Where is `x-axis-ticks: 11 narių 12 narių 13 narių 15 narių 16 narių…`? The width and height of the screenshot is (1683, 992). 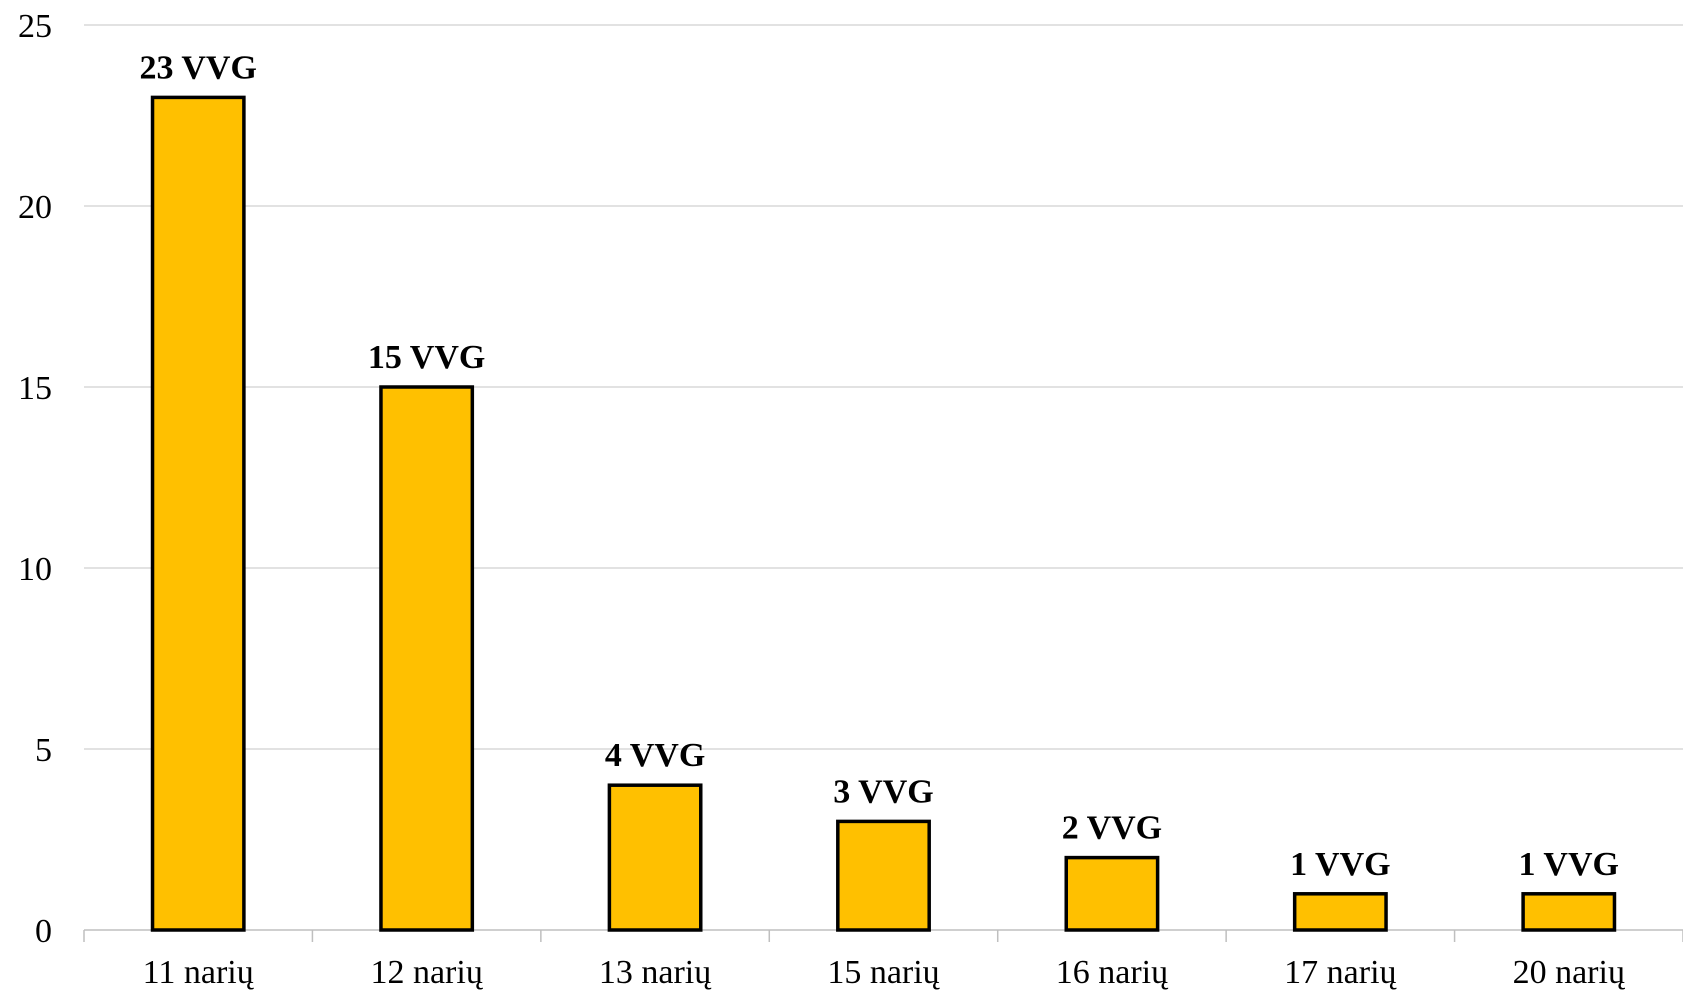
x-axis-ticks: 11 narių 12 narių 13 narių 15 narių 16 narių… is located at coordinates (884, 972).